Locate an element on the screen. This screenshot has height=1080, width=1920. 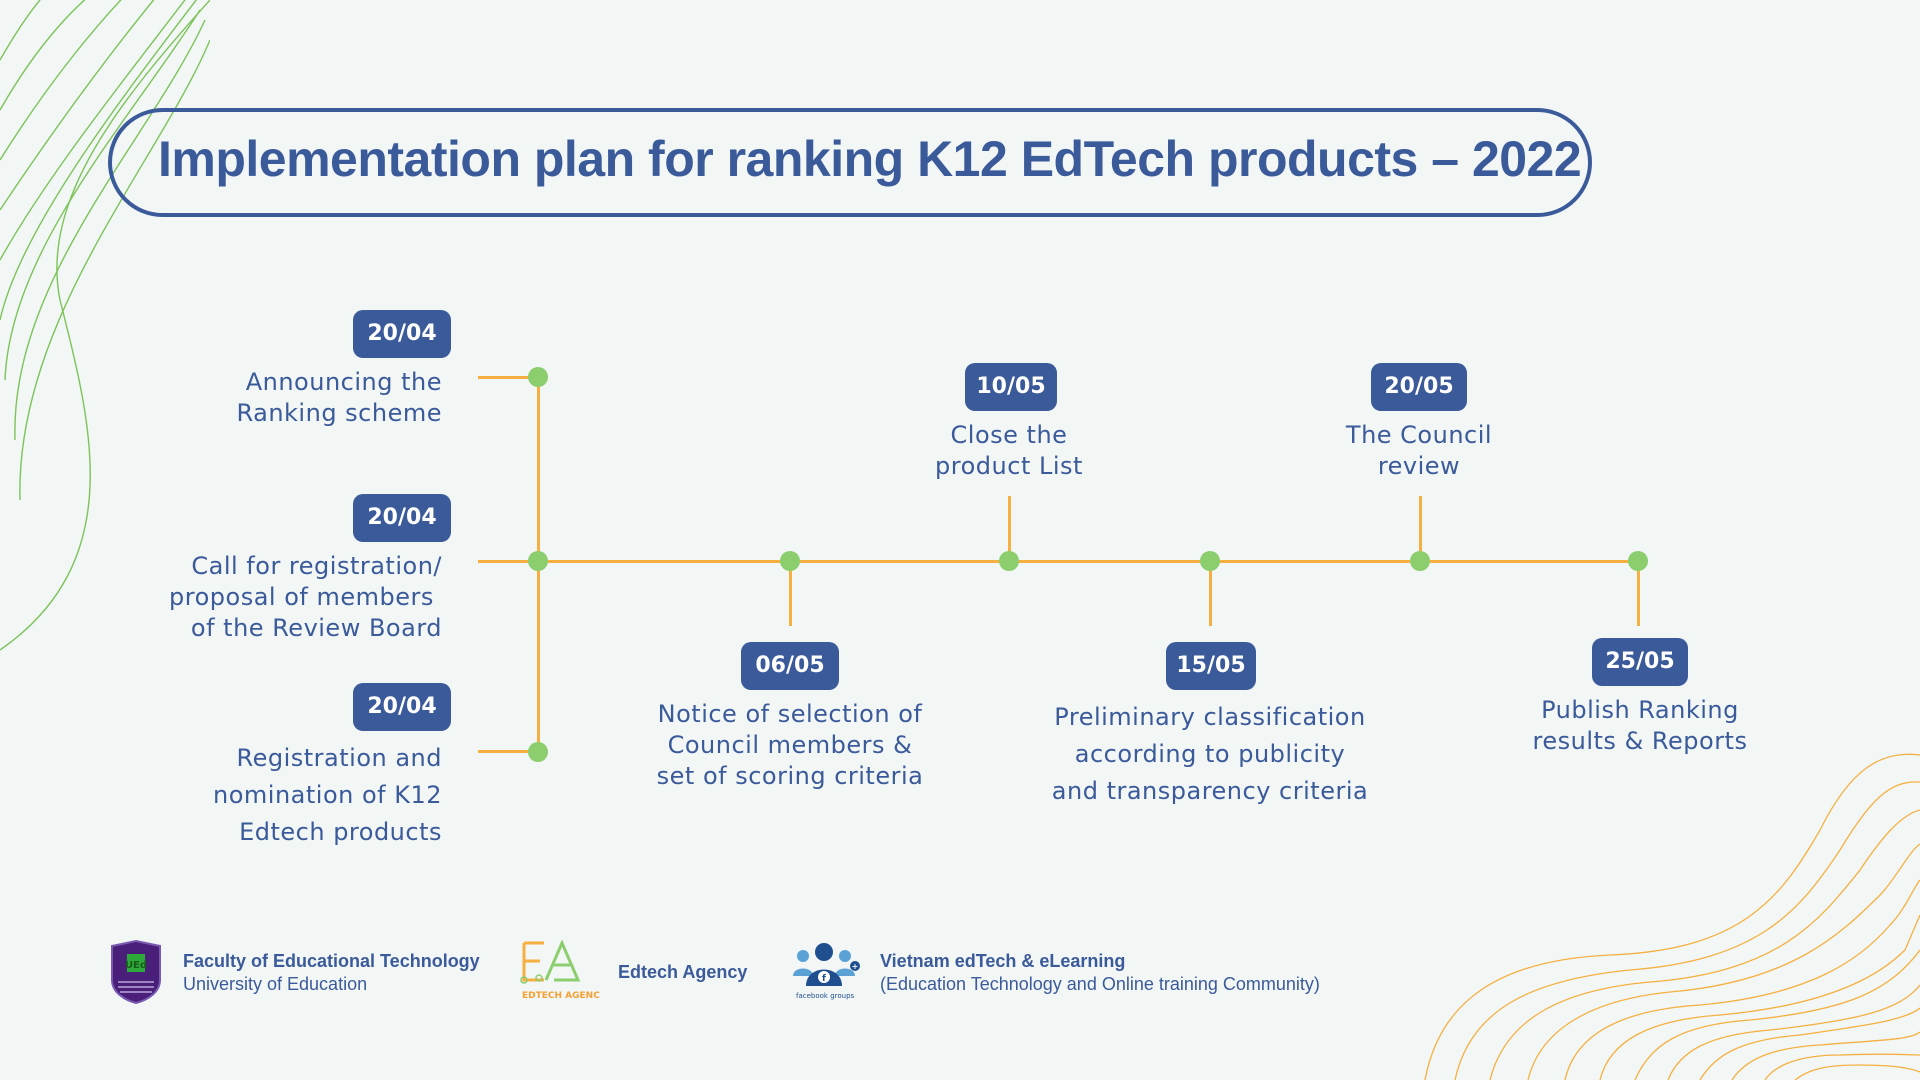
date-badge: 06/05 is located at coordinates (790, 666).